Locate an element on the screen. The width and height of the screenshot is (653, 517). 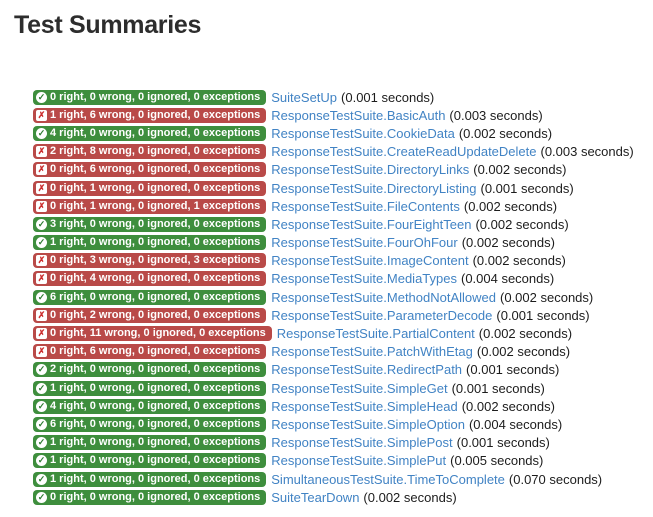
test-suite-link: ResponseTestSuite.PartialContent is located at coordinates (375, 334).